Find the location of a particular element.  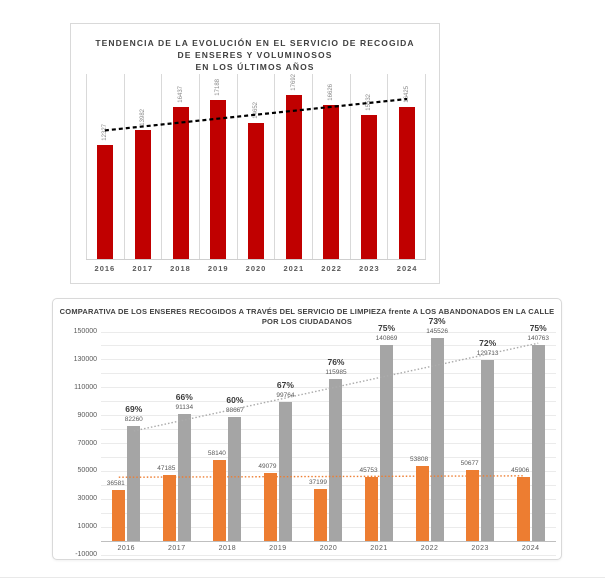

gray-value-label: 91134 is located at coordinates (184, 408).